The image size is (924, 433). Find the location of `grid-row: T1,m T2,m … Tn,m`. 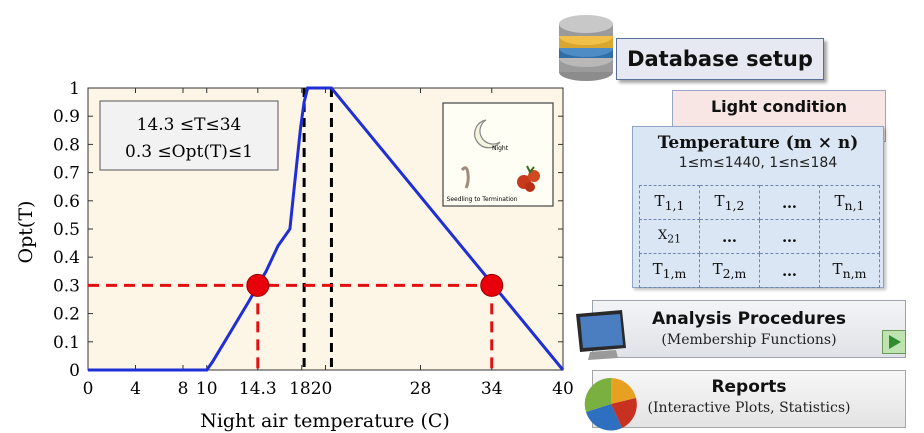

grid-row: T1,m T2,m … Tn,m is located at coordinates (759, 270).